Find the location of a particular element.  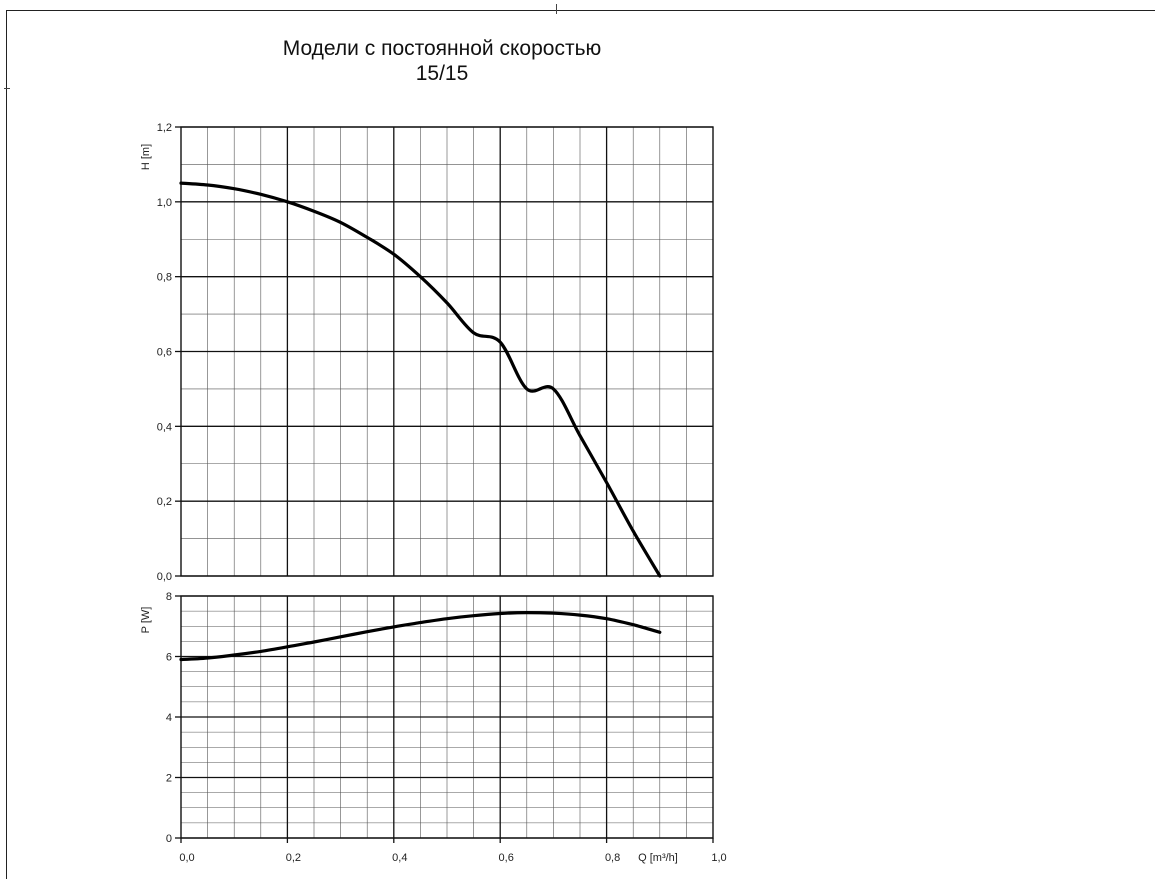

y-tick-label: 8 is located at coordinates (169, 597).